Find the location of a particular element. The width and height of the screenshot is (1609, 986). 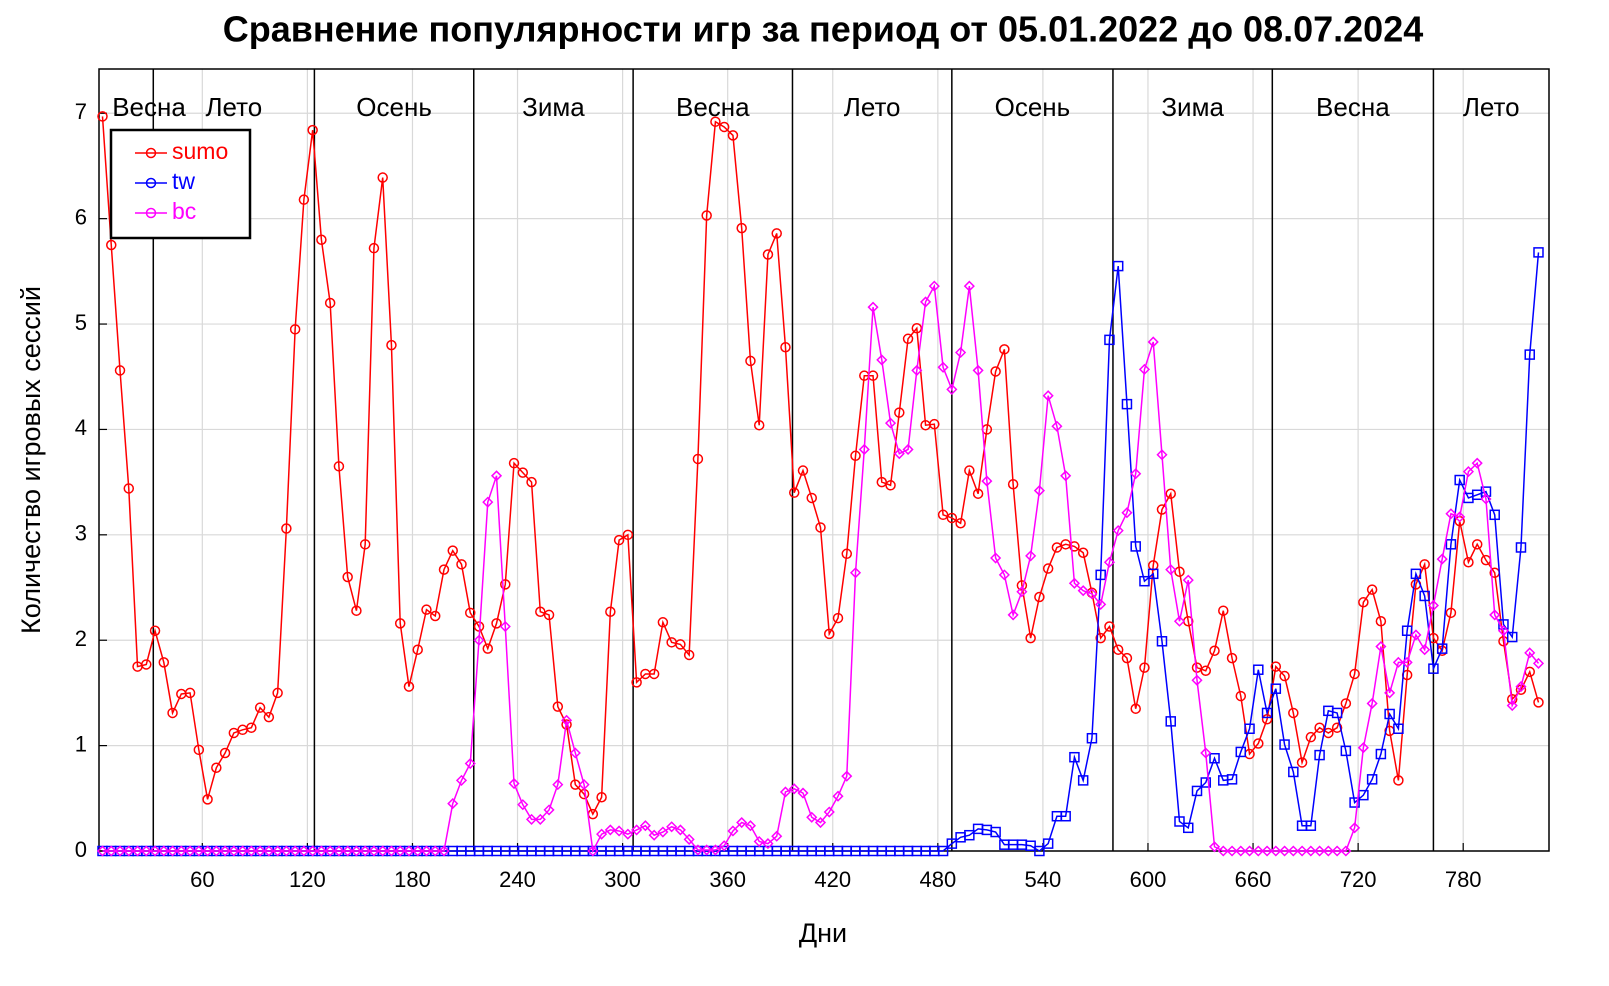

x-axis-label: Дни is located at coordinates (823, 933).